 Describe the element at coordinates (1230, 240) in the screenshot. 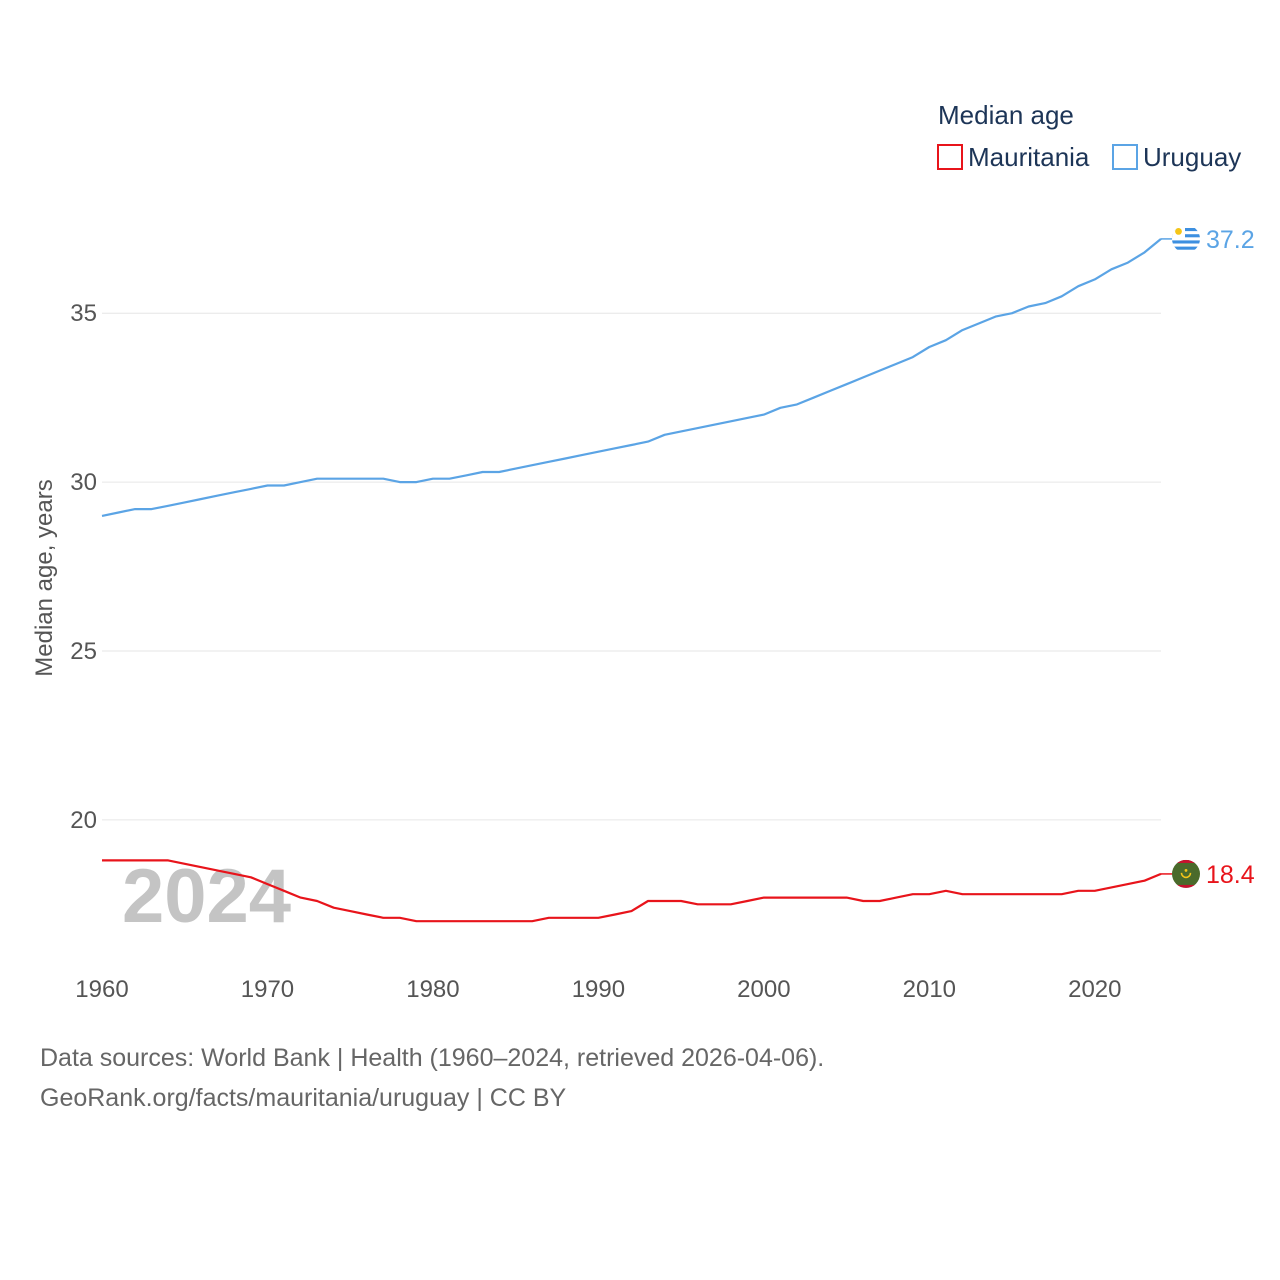

I see `end-value-label-uruguay: 37.2` at that location.